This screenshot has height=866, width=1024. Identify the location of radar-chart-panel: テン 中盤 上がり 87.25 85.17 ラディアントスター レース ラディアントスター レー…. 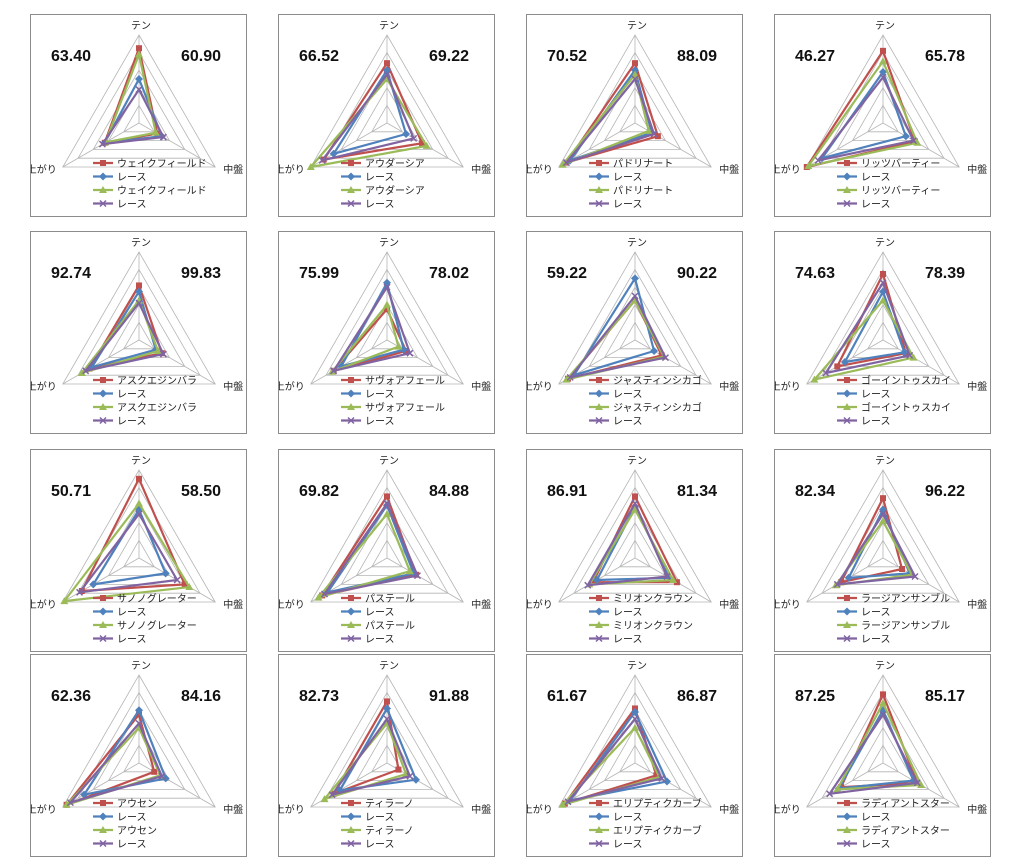
(882, 755).